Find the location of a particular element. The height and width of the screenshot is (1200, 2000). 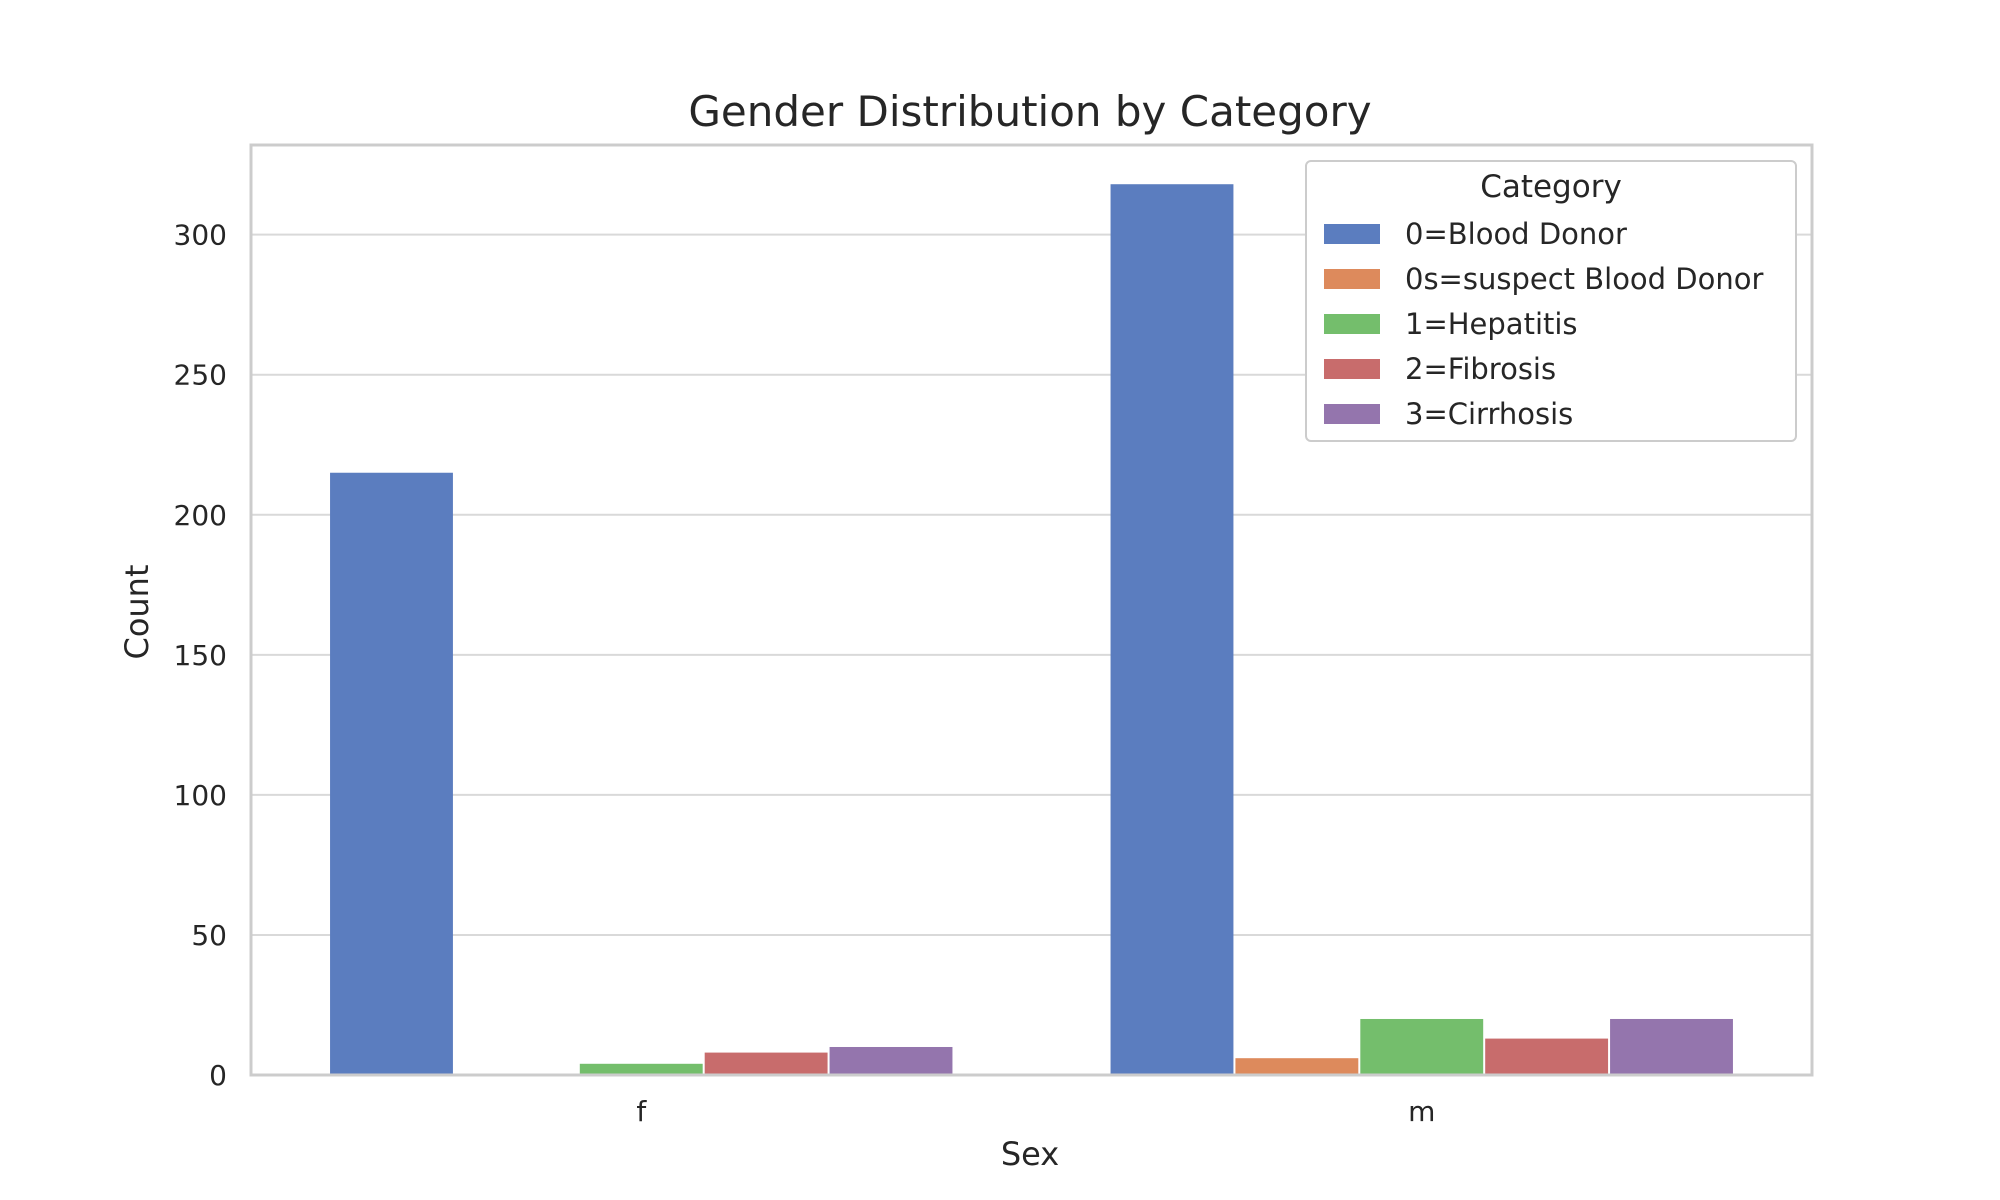

y-tick-label: 0 is located at coordinates (218, 1075).